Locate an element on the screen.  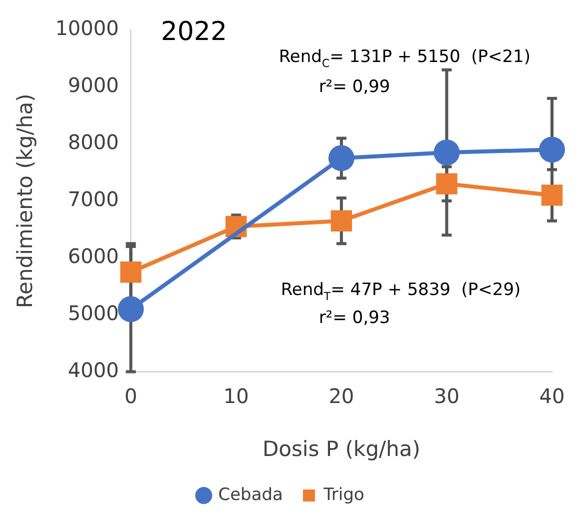
x-tick-label: 20 is located at coordinates (341, 396).